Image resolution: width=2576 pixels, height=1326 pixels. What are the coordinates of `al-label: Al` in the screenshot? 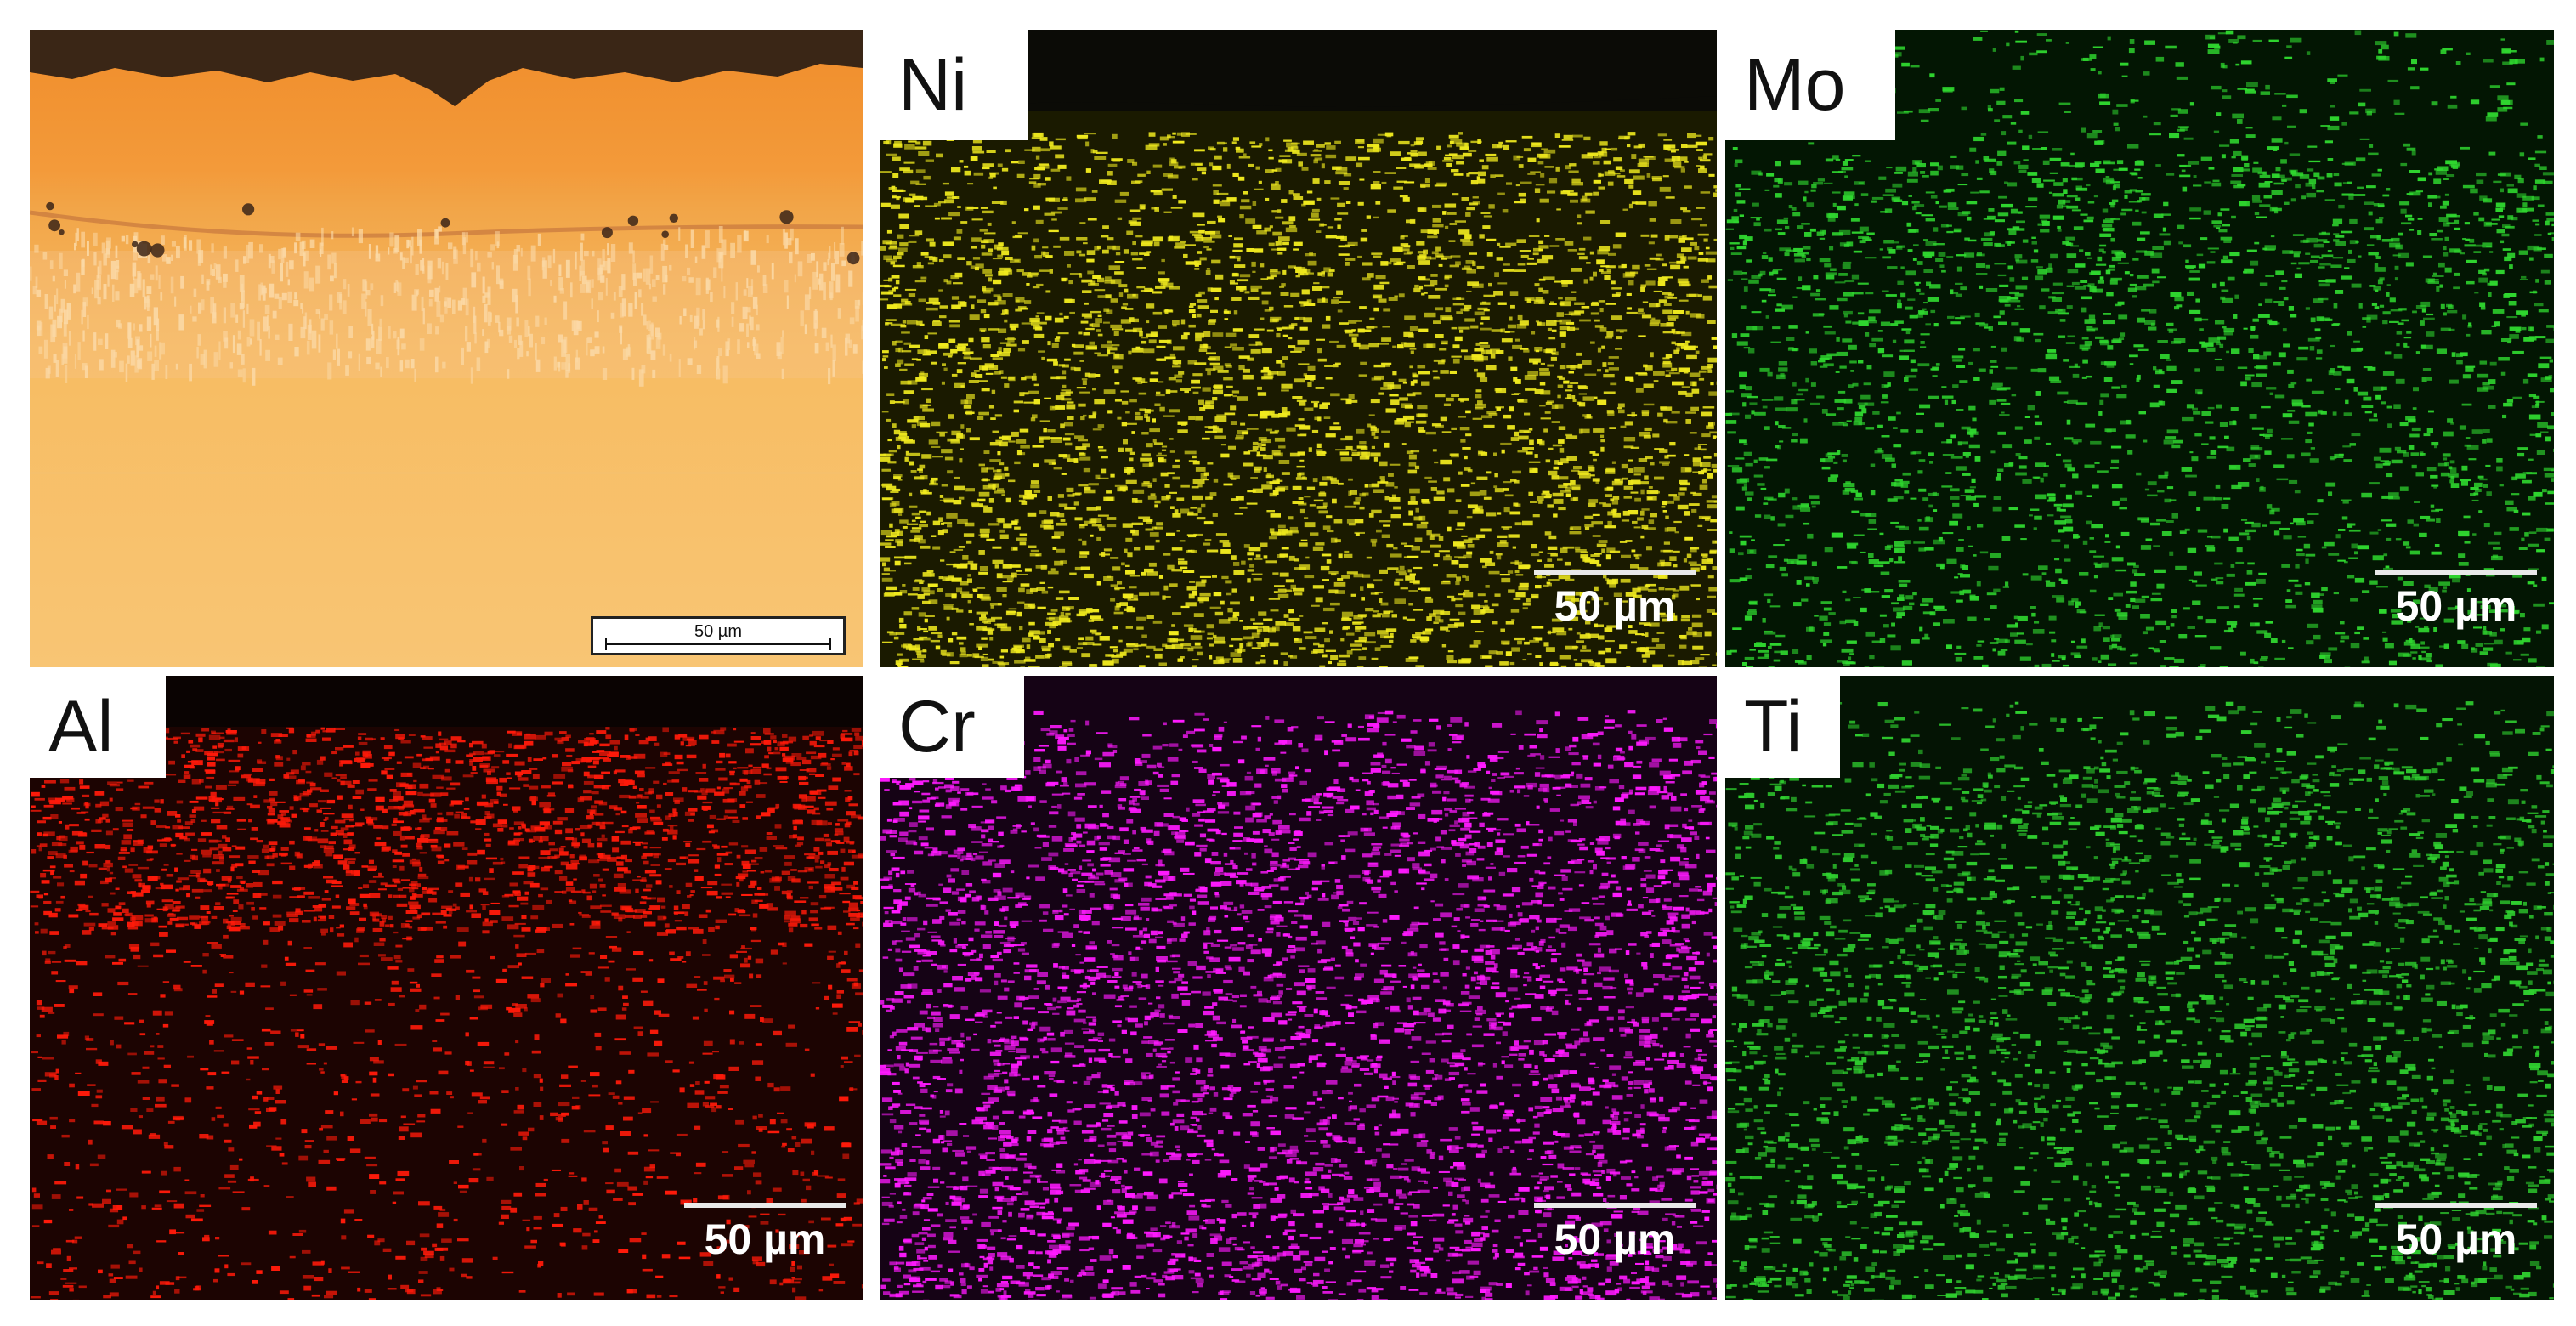 It's located at (98, 727).